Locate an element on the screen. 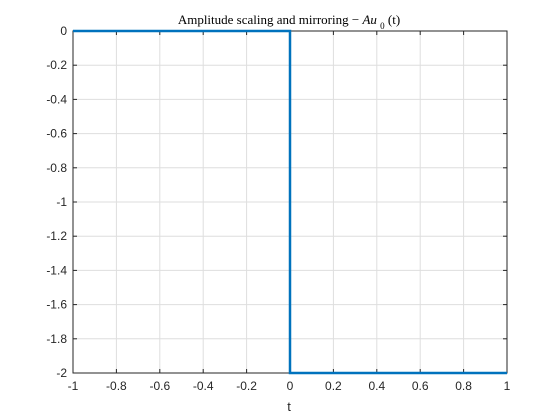 This screenshot has height=420, width=560. y-tick-label: -0.8 is located at coordinates (56, 168).